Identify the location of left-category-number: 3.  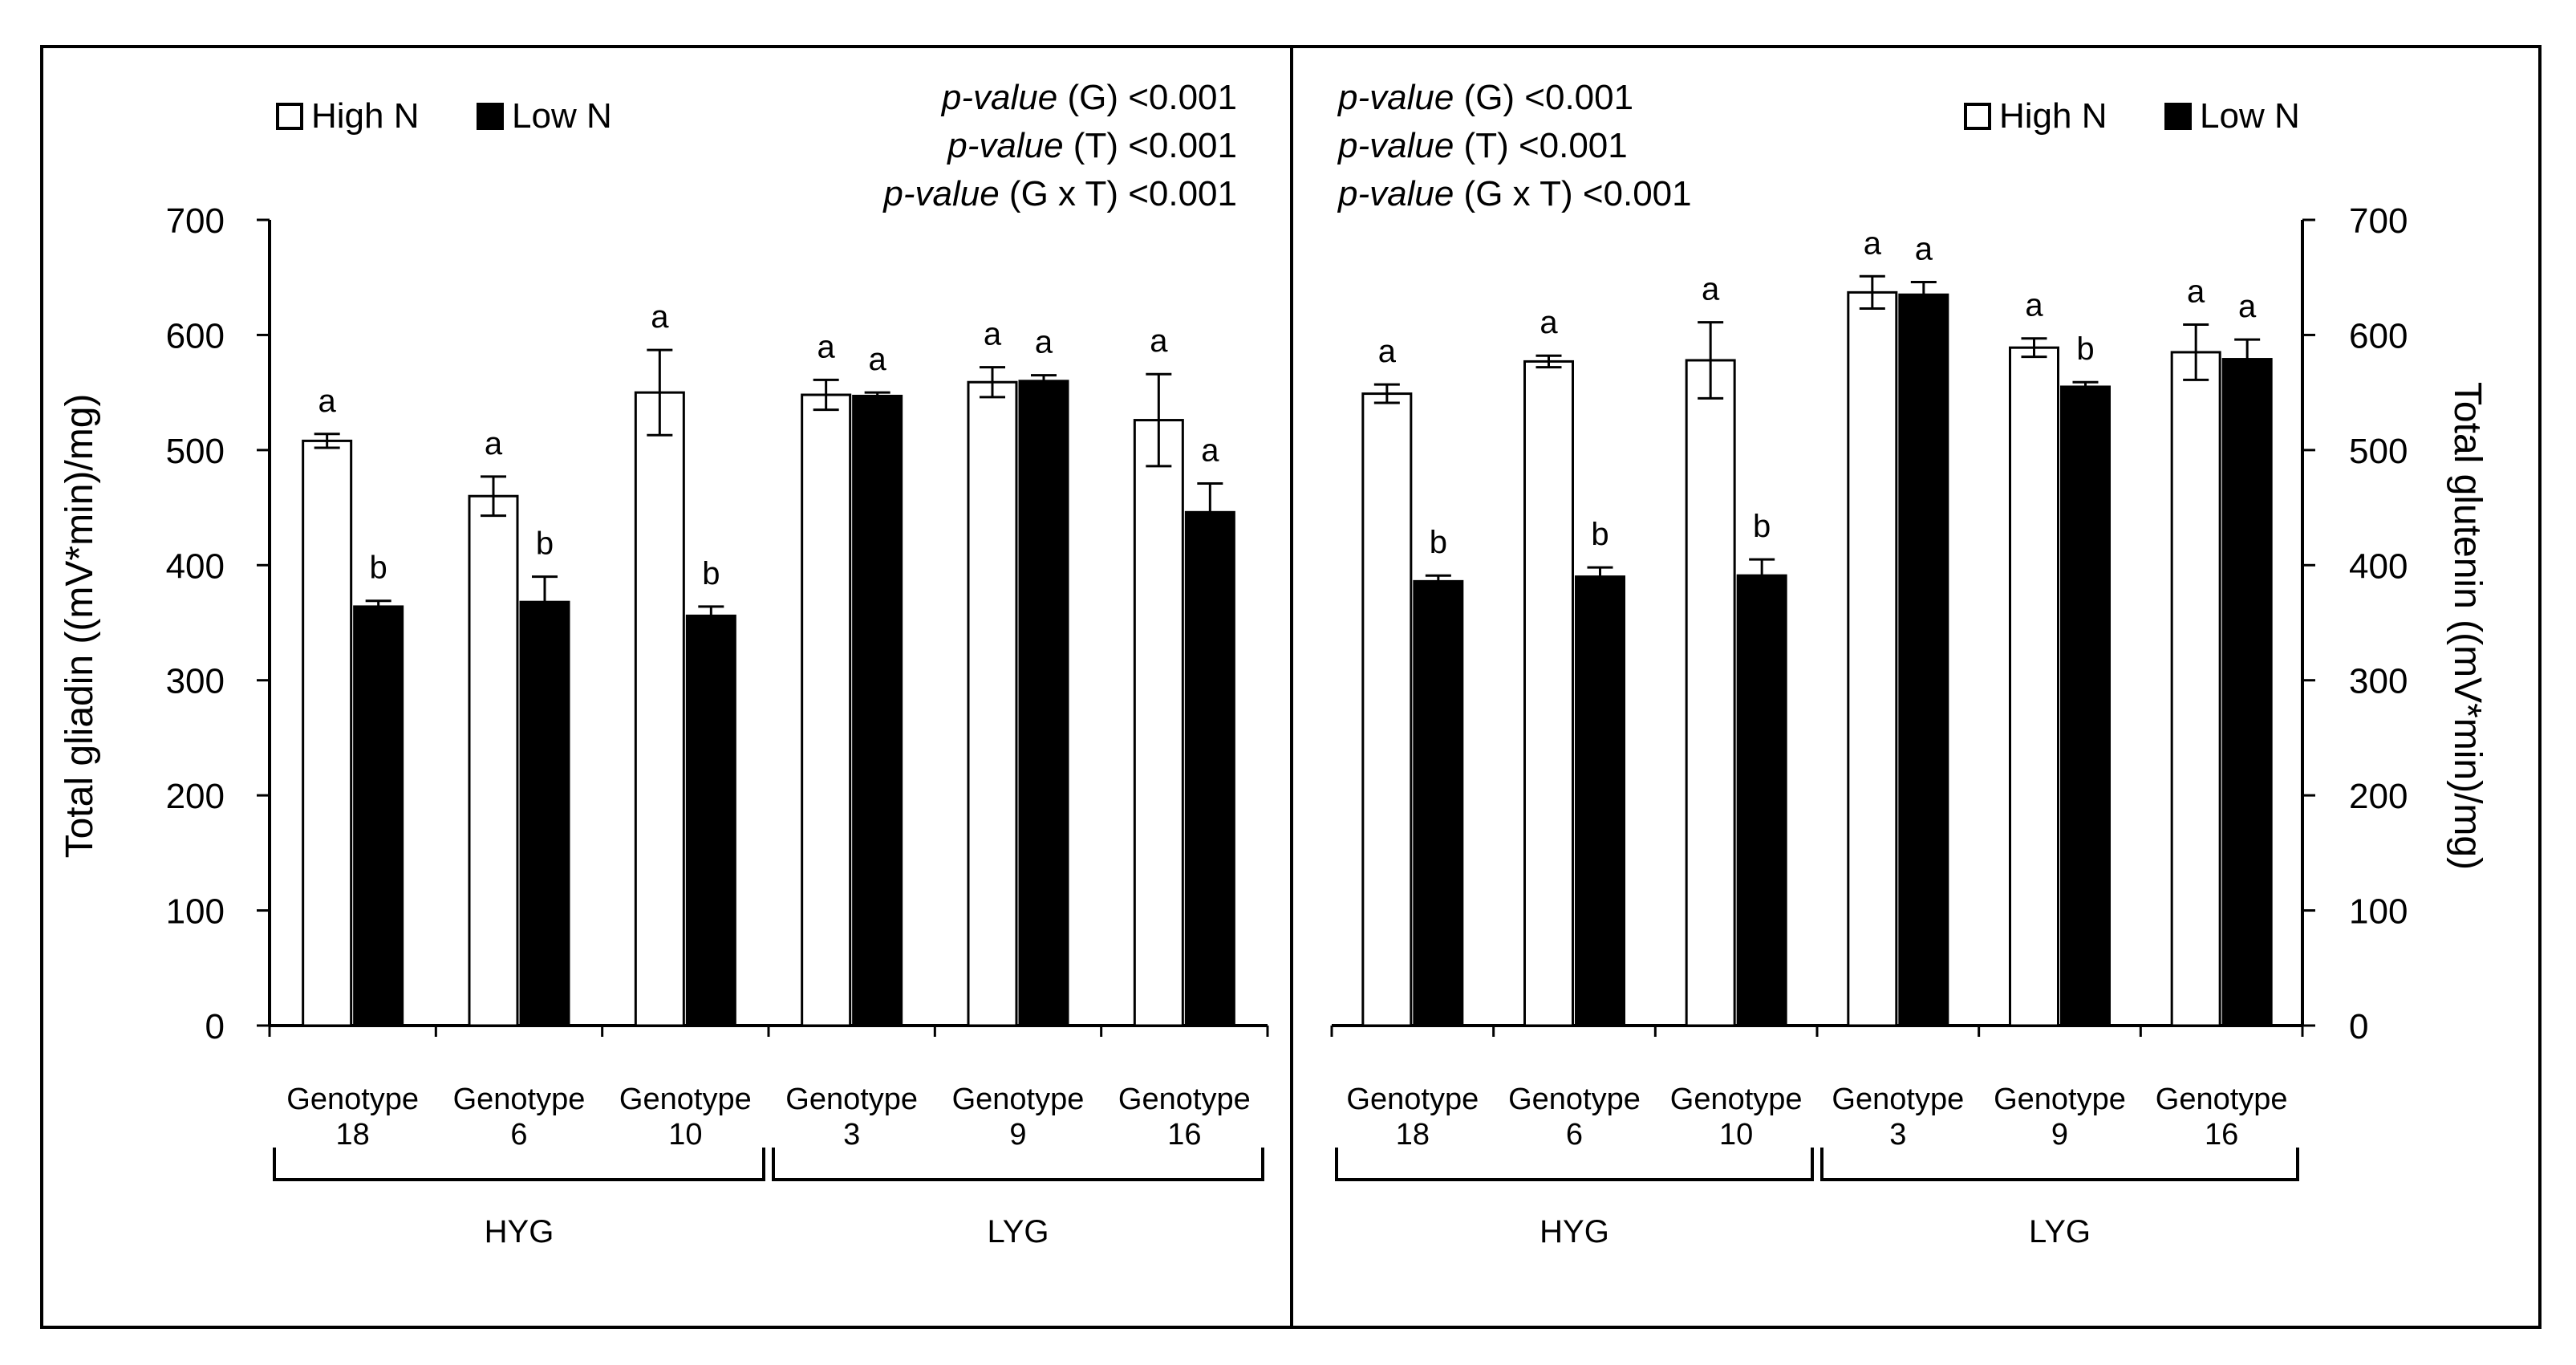
(851, 1135).